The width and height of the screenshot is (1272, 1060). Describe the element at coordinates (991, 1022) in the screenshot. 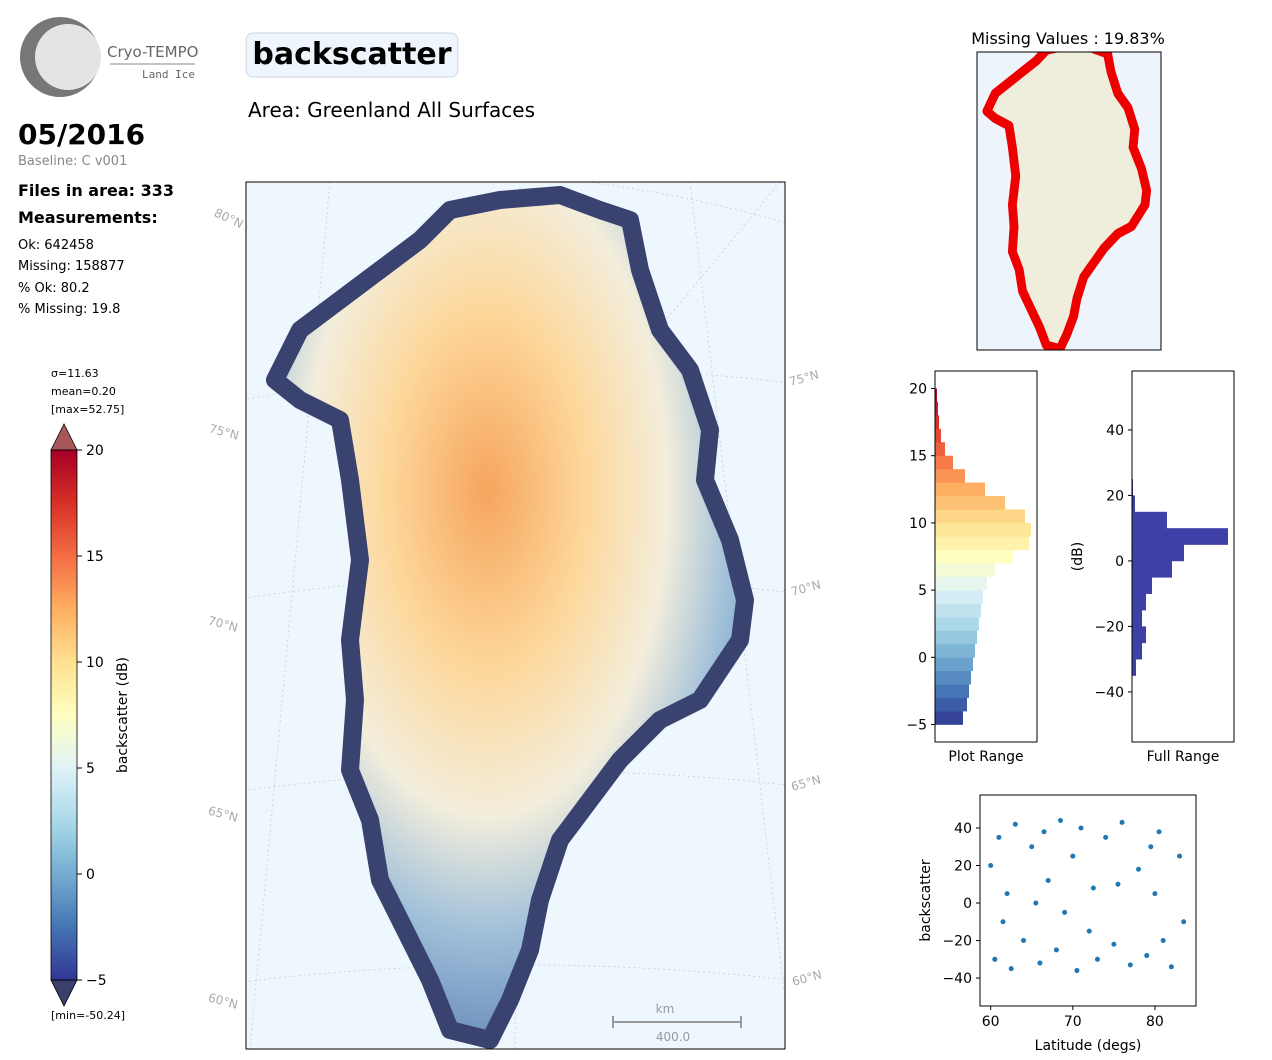

I see `x-tick-label: 60` at that location.